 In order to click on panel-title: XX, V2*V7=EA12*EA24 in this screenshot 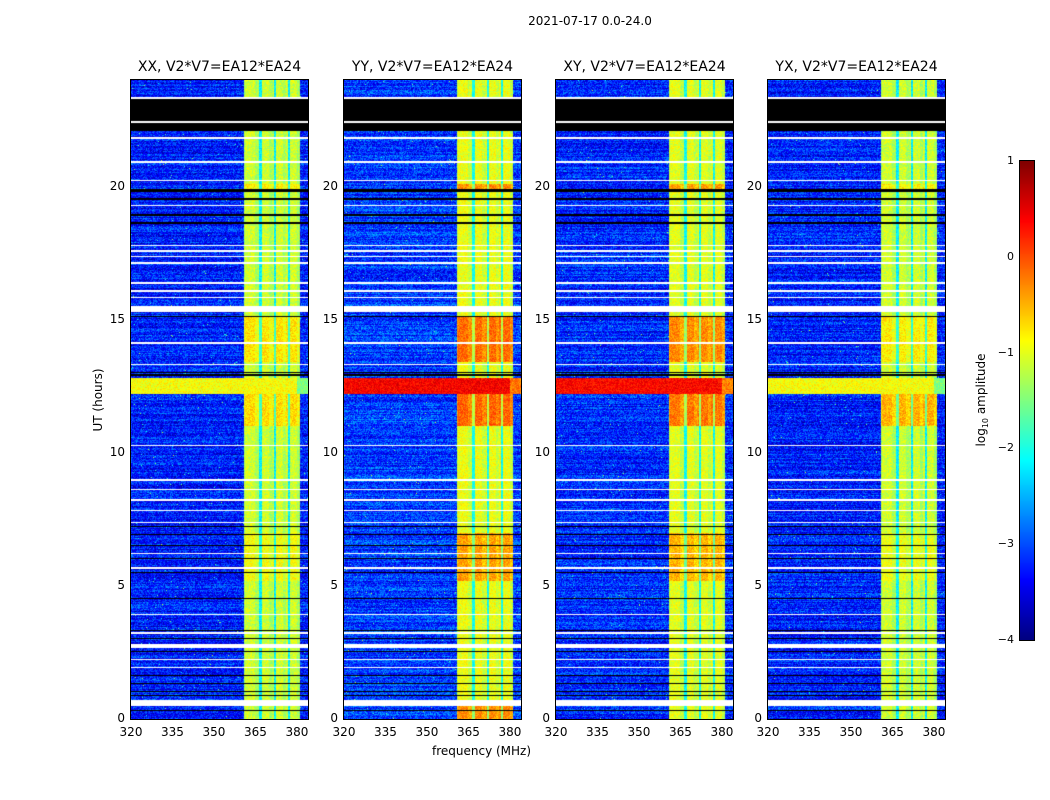, I will do `click(219, 67)`.